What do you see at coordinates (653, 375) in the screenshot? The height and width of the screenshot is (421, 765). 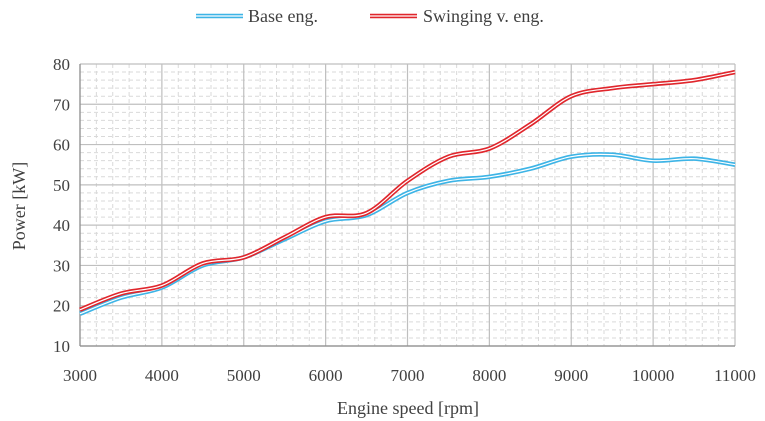 I see `x-tick-label: 10000` at bounding box center [653, 375].